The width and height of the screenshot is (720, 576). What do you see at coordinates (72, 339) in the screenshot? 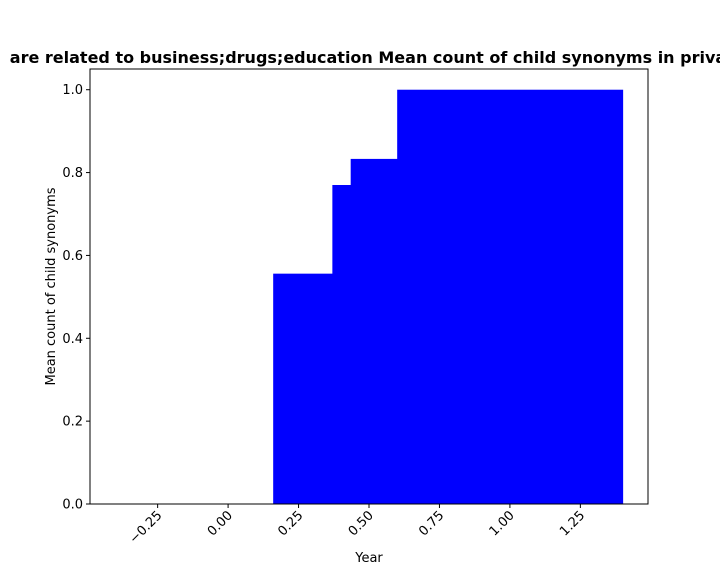
I see `y-tick-label: 0.4` at bounding box center [72, 339].